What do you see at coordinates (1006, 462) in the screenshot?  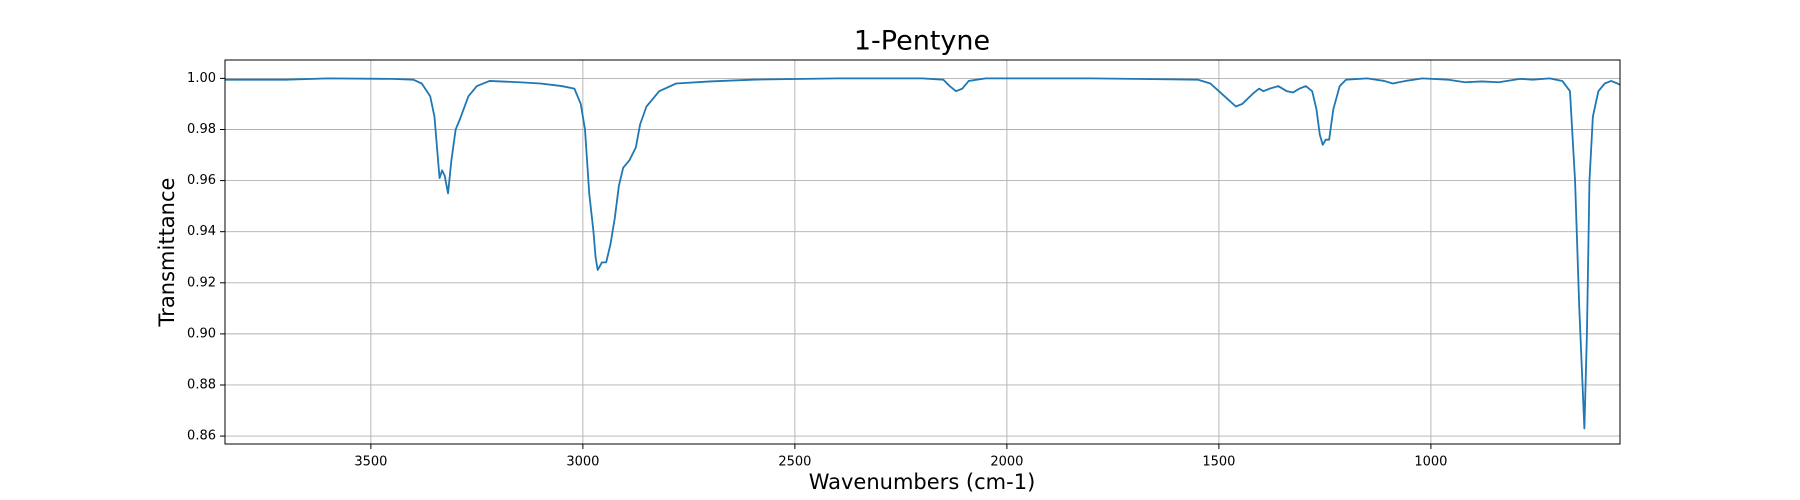 I see `x-tick-label: 2000` at bounding box center [1006, 462].